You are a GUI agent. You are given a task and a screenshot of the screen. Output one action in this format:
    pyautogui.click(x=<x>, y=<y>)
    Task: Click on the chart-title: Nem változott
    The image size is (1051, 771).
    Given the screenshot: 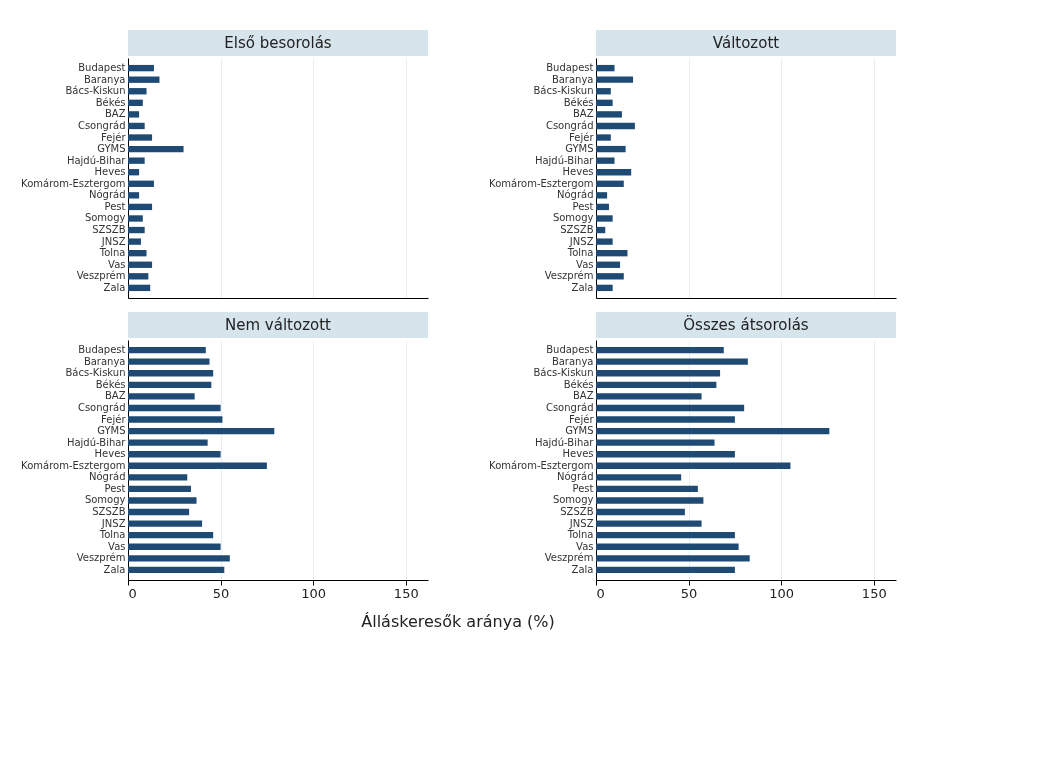 What is the action you would take?
    pyautogui.click(x=278, y=325)
    